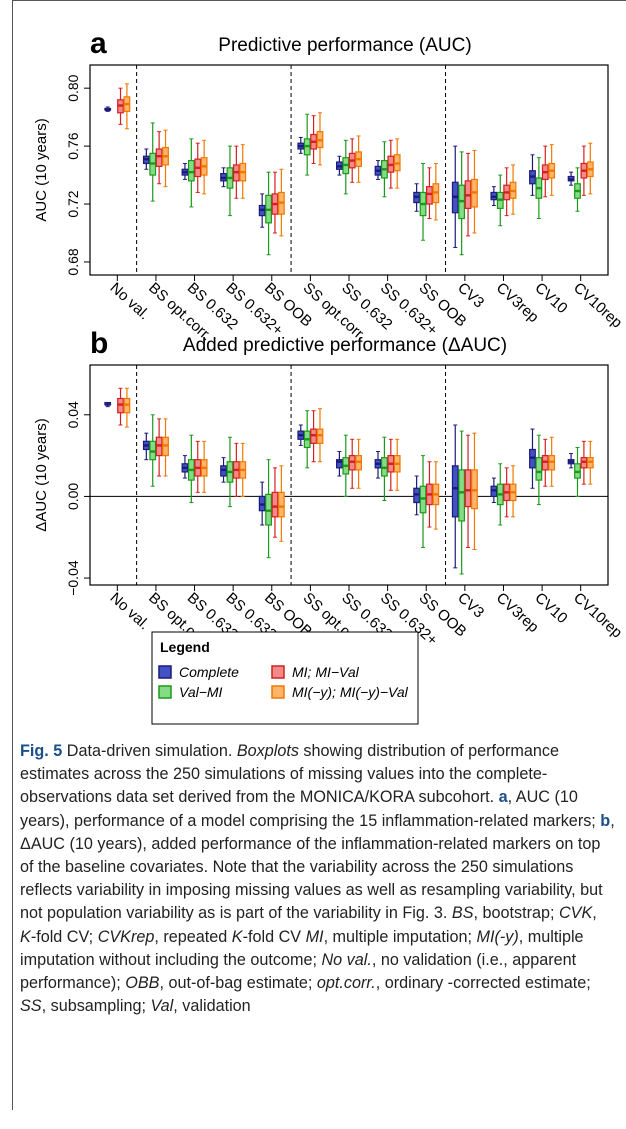  What do you see at coordinates (238, 983) in the screenshot?
I see `caption-run: , out-of-bag estimate;` at bounding box center [238, 983].